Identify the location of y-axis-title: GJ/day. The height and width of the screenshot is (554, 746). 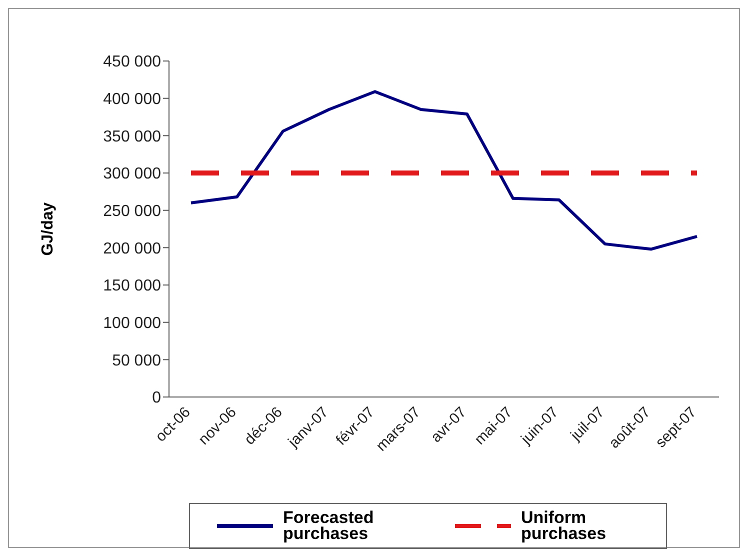
(48, 229).